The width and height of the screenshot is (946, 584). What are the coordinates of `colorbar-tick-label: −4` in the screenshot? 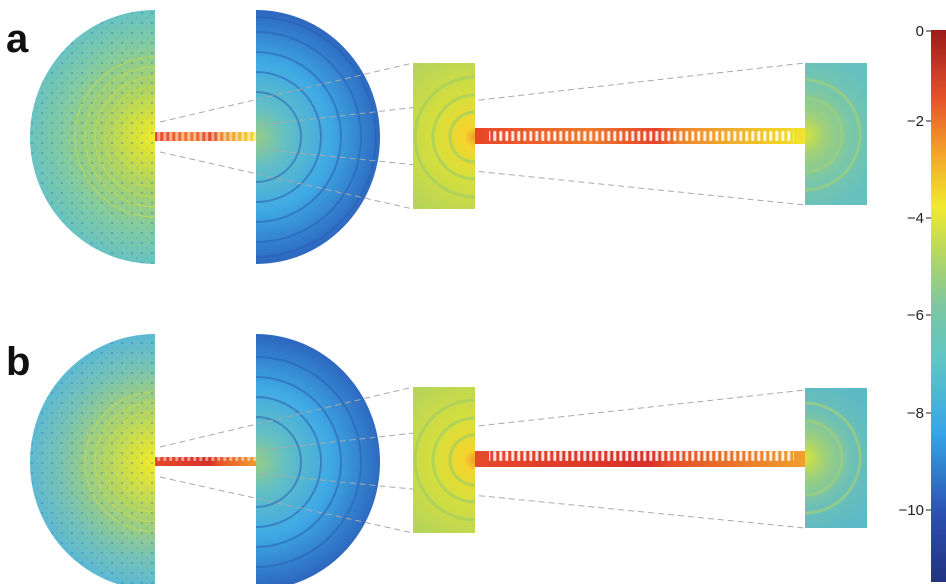 It's located at (915, 218).